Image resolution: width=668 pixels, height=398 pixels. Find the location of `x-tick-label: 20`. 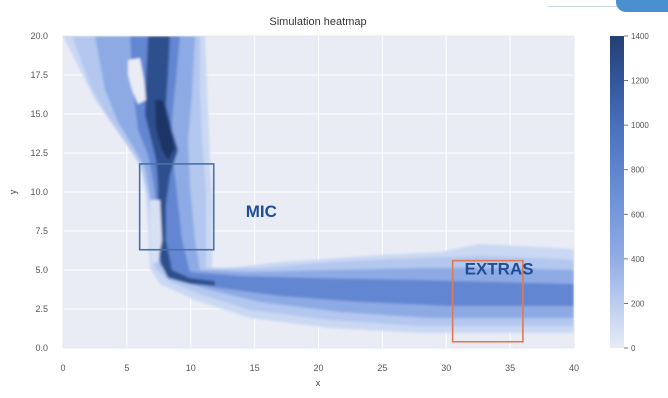

x-tick-label: 20 is located at coordinates (318, 368).